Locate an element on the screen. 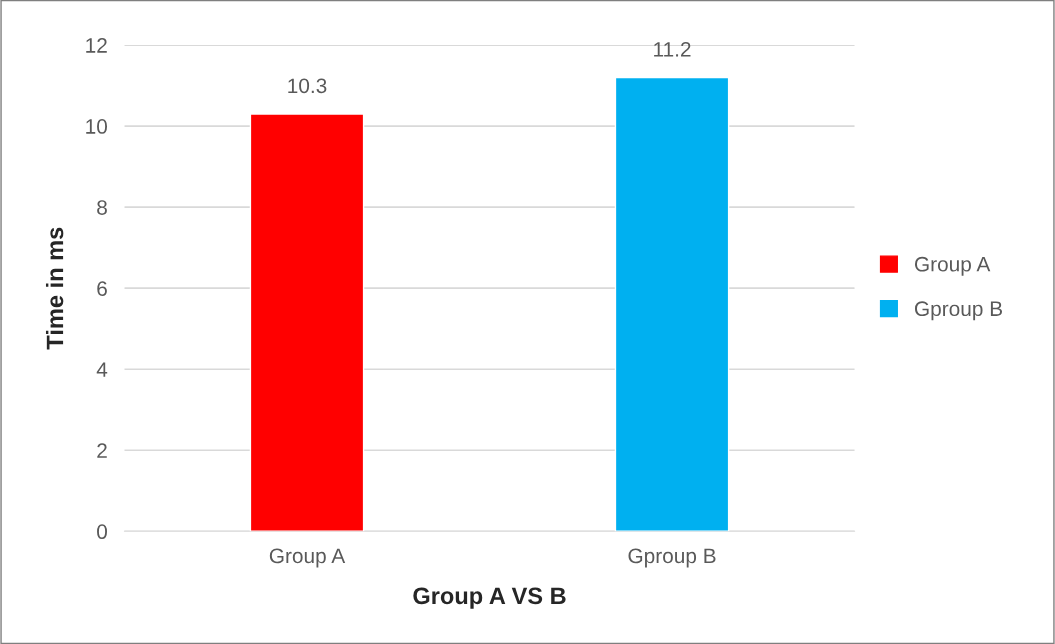  y-tick-label: 2 is located at coordinates (102, 450).